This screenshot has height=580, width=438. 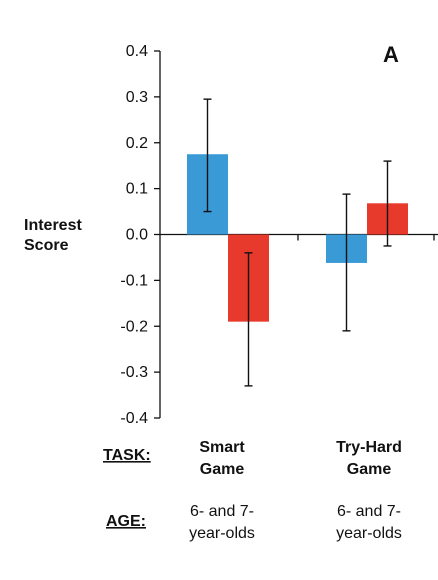 What do you see at coordinates (137, 189) in the screenshot?
I see `y-tick-label: 0.1` at bounding box center [137, 189].